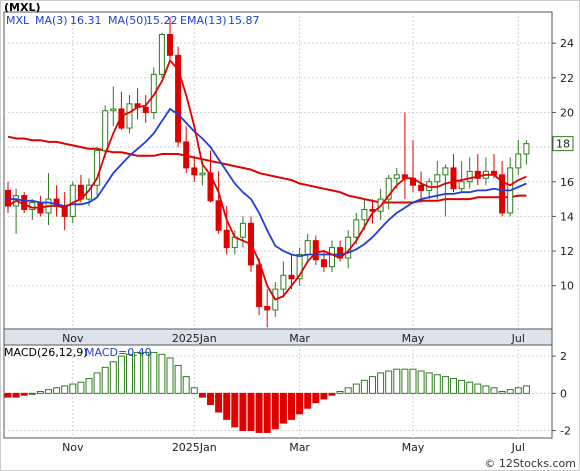 The width and height of the screenshot is (580, 471). What do you see at coordinates (565, 431) in the screenshot?
I see `y-tick-label: -2` at bounding box center [565, 431].